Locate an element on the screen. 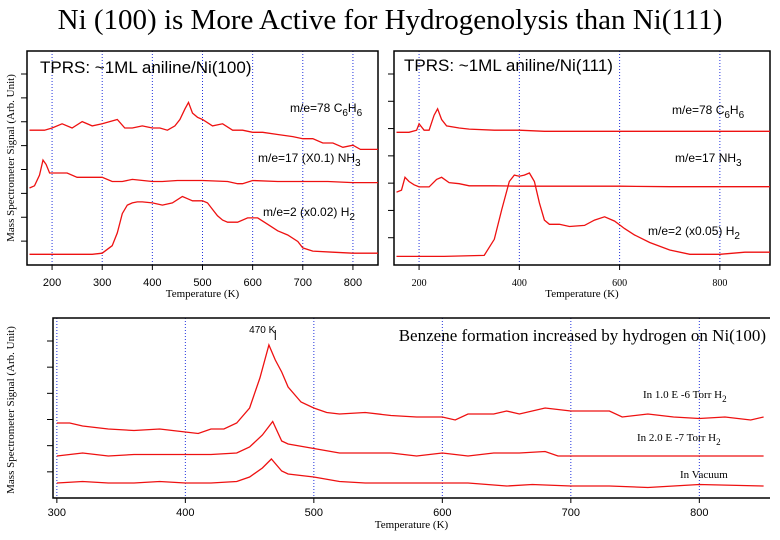  chart-title: TPRS: ~1ML aniline/Ni(100) is located at coordinates (146, 67).